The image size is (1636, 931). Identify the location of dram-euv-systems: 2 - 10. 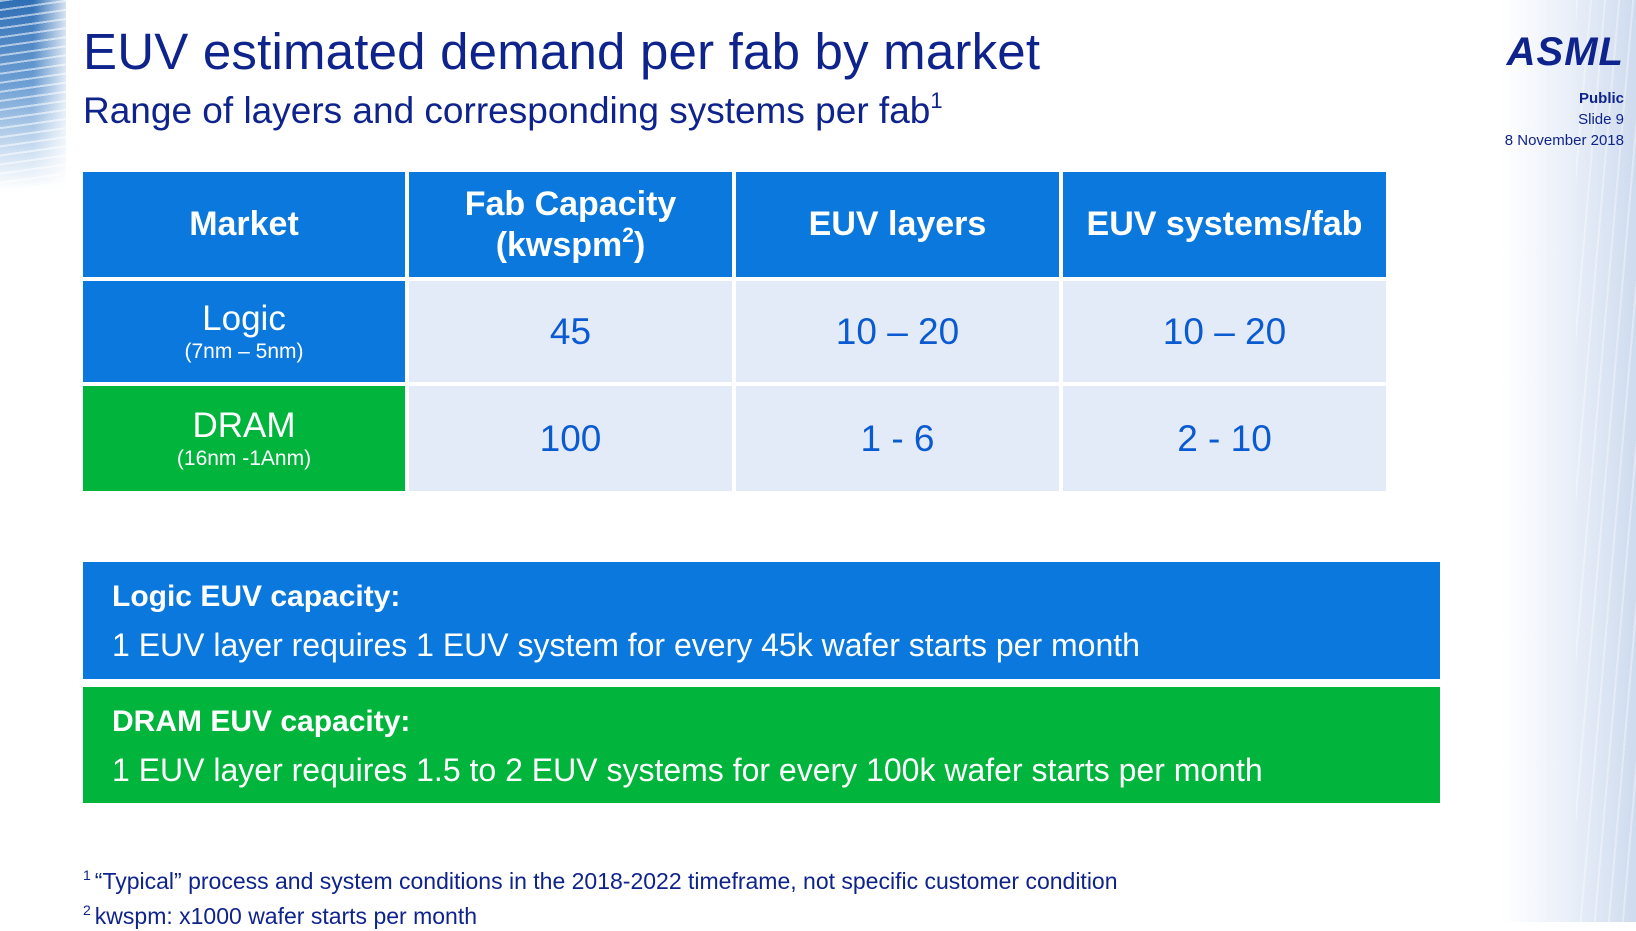
(1224, 438).